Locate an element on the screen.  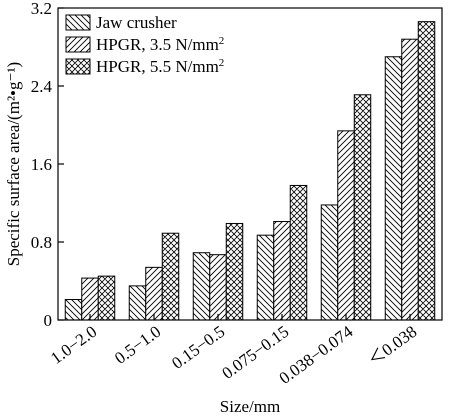
x-tick-label: ＜0.038 is located at coordinates (392, 346).